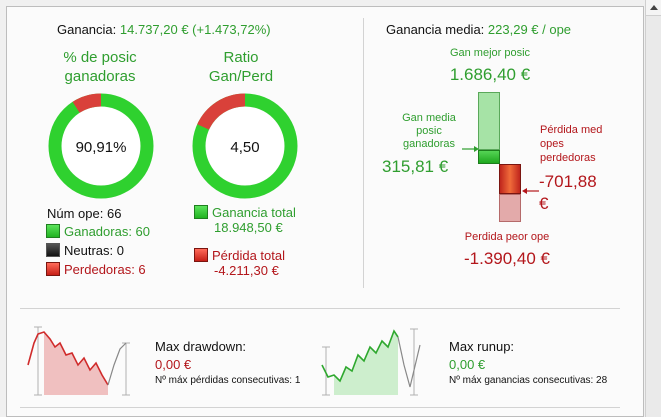 The image size is (661, 417). Describe the element at coordinates (507, 237) in the screenshot. I see `worst-trade-label: Perdida peor ope` at that location.